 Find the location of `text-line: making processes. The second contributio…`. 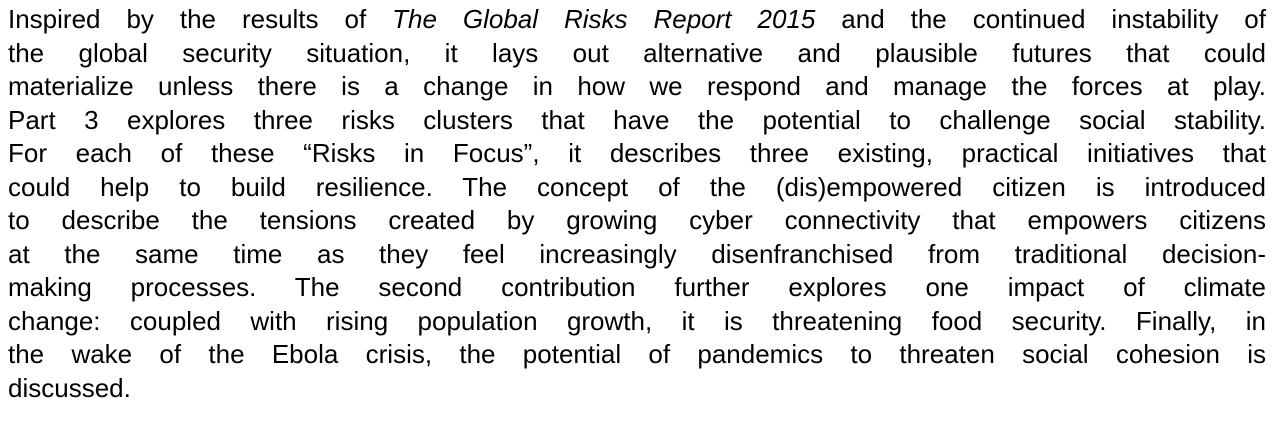

text-line: making processes. The second contributio… is located at coordinates (637, 287).